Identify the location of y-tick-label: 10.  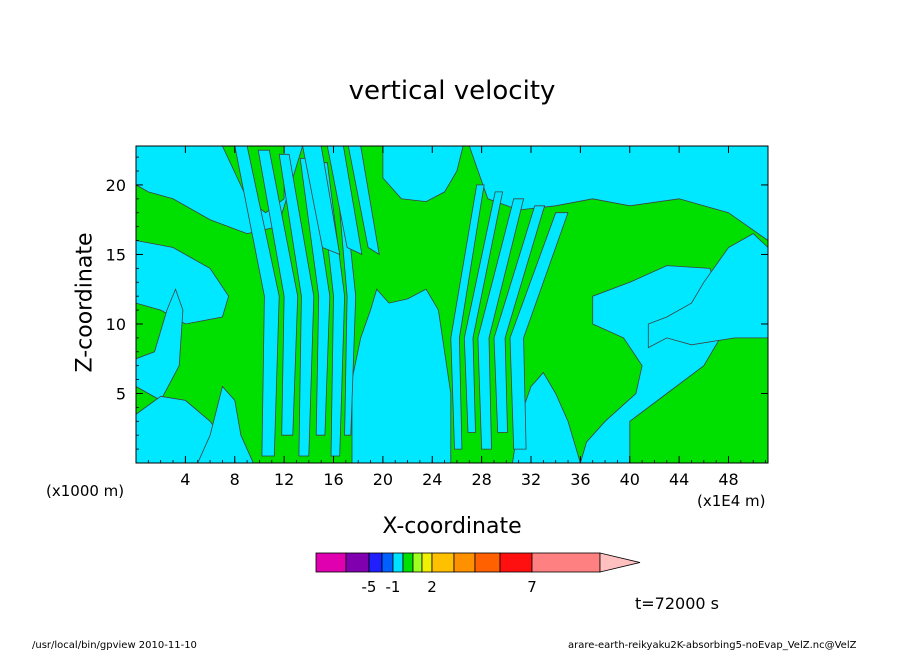
(116, 324).